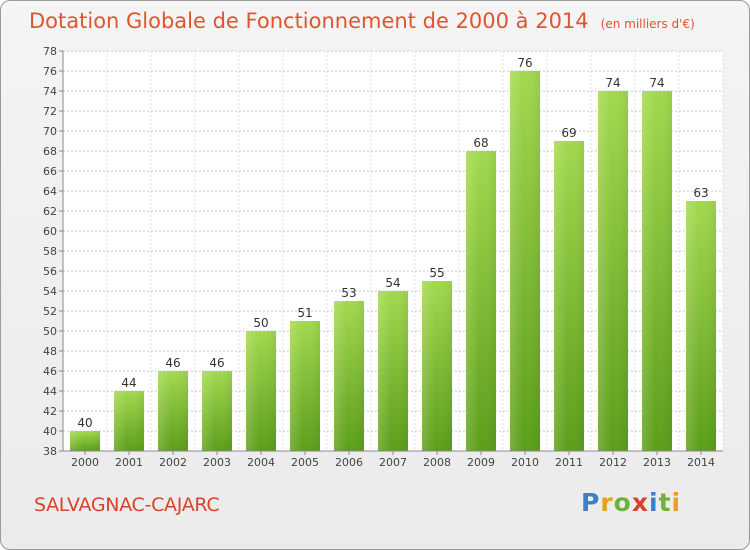 The width and height of the screenshot is (750, 550). I want to click on bar-shine-2000, so click(85, 441).